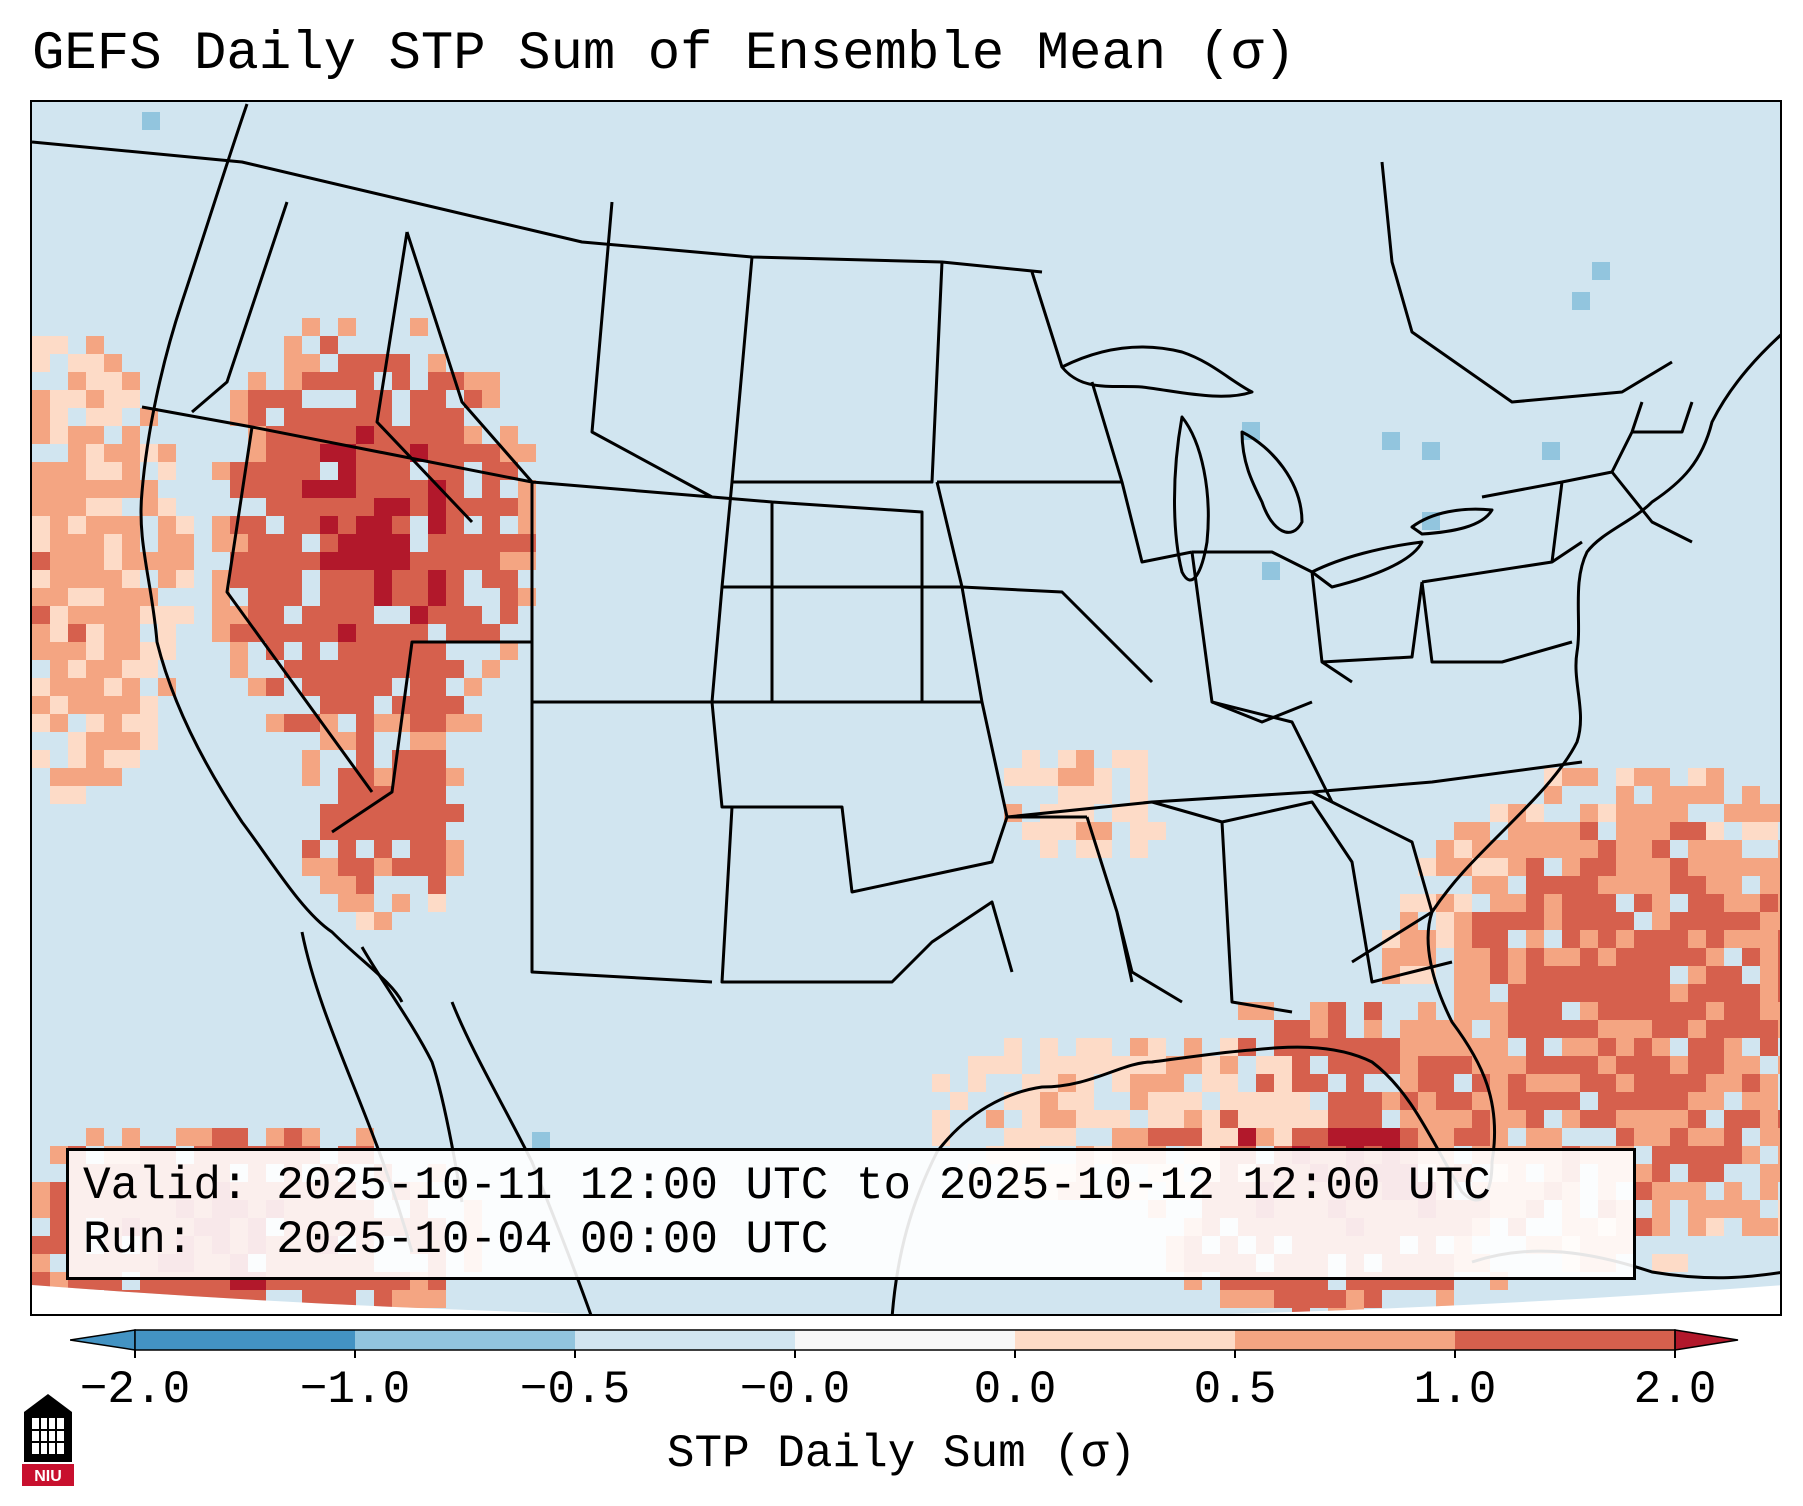  What do you see at coordinates (1367, 564) in the screenshot?
I see `lake-erie` at bounding box center [1367, 564].